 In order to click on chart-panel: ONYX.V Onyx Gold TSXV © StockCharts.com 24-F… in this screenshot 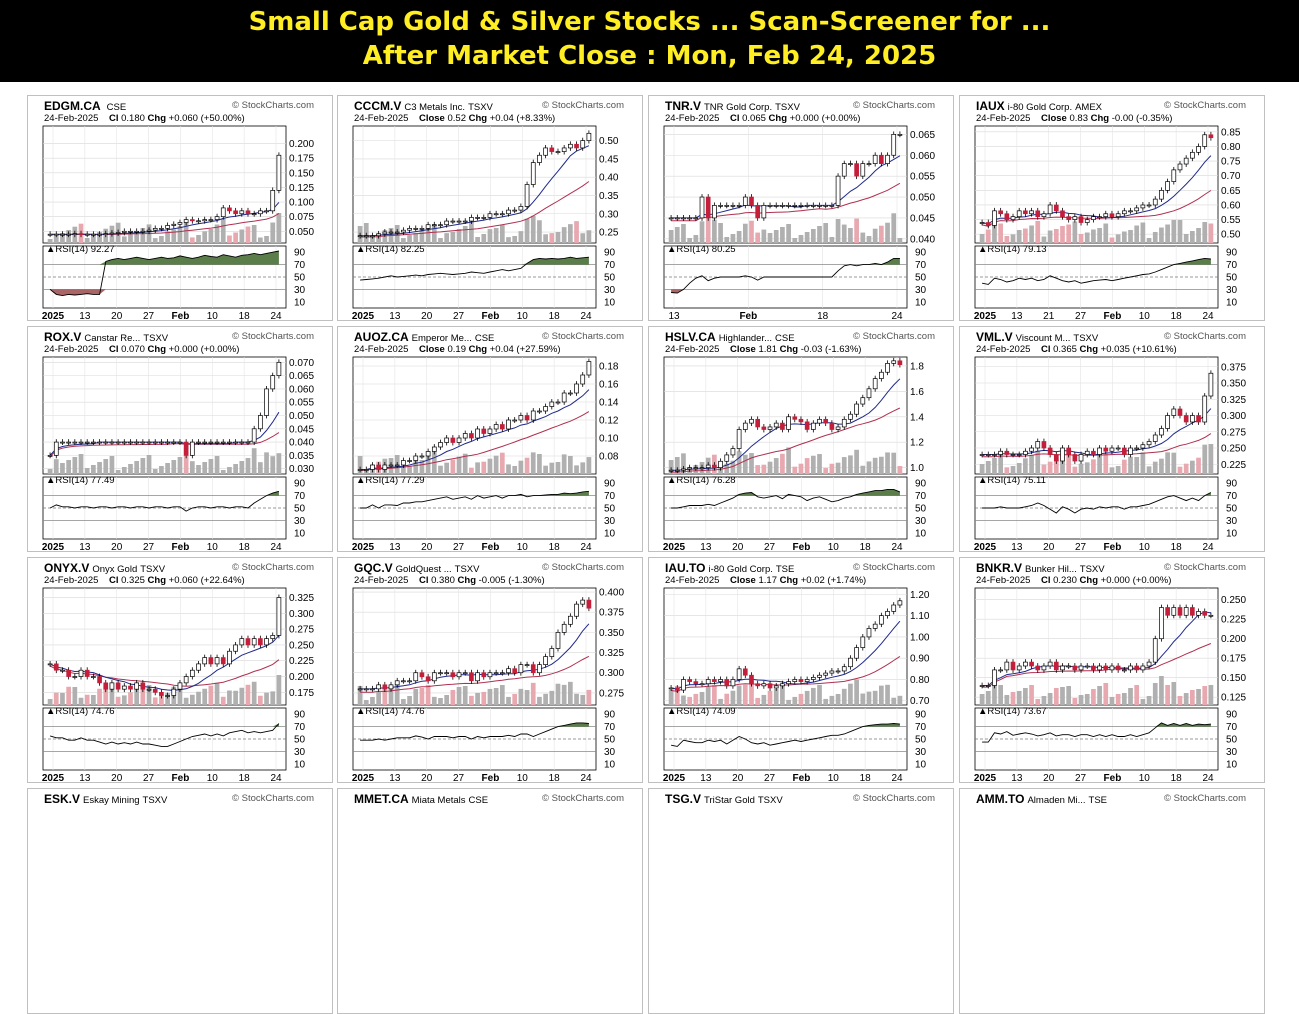, I will do `click(180, 670)`.